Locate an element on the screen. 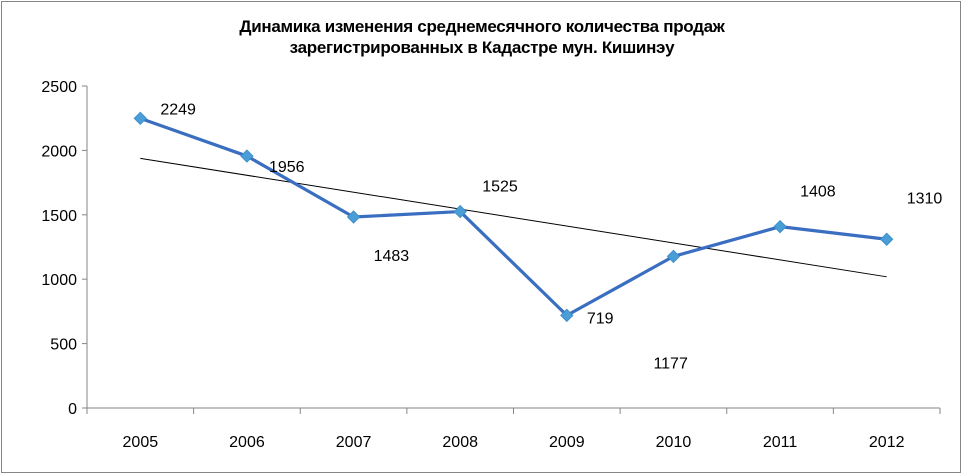 The width and height of the screenshot is (964, 476). x-tick-label: 2006 is located at coordinates (247, 442).